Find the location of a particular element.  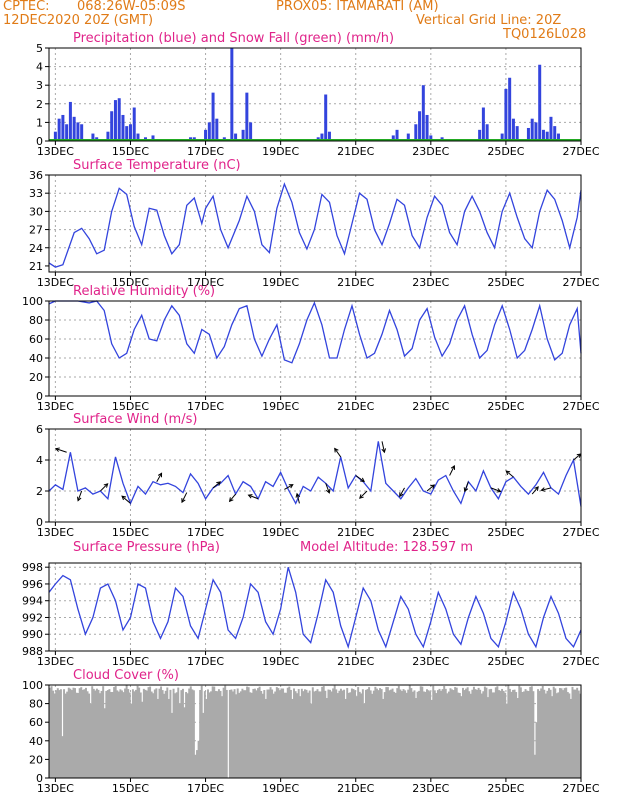

y-tick-label: 100 is located at coordinates (32, 685).